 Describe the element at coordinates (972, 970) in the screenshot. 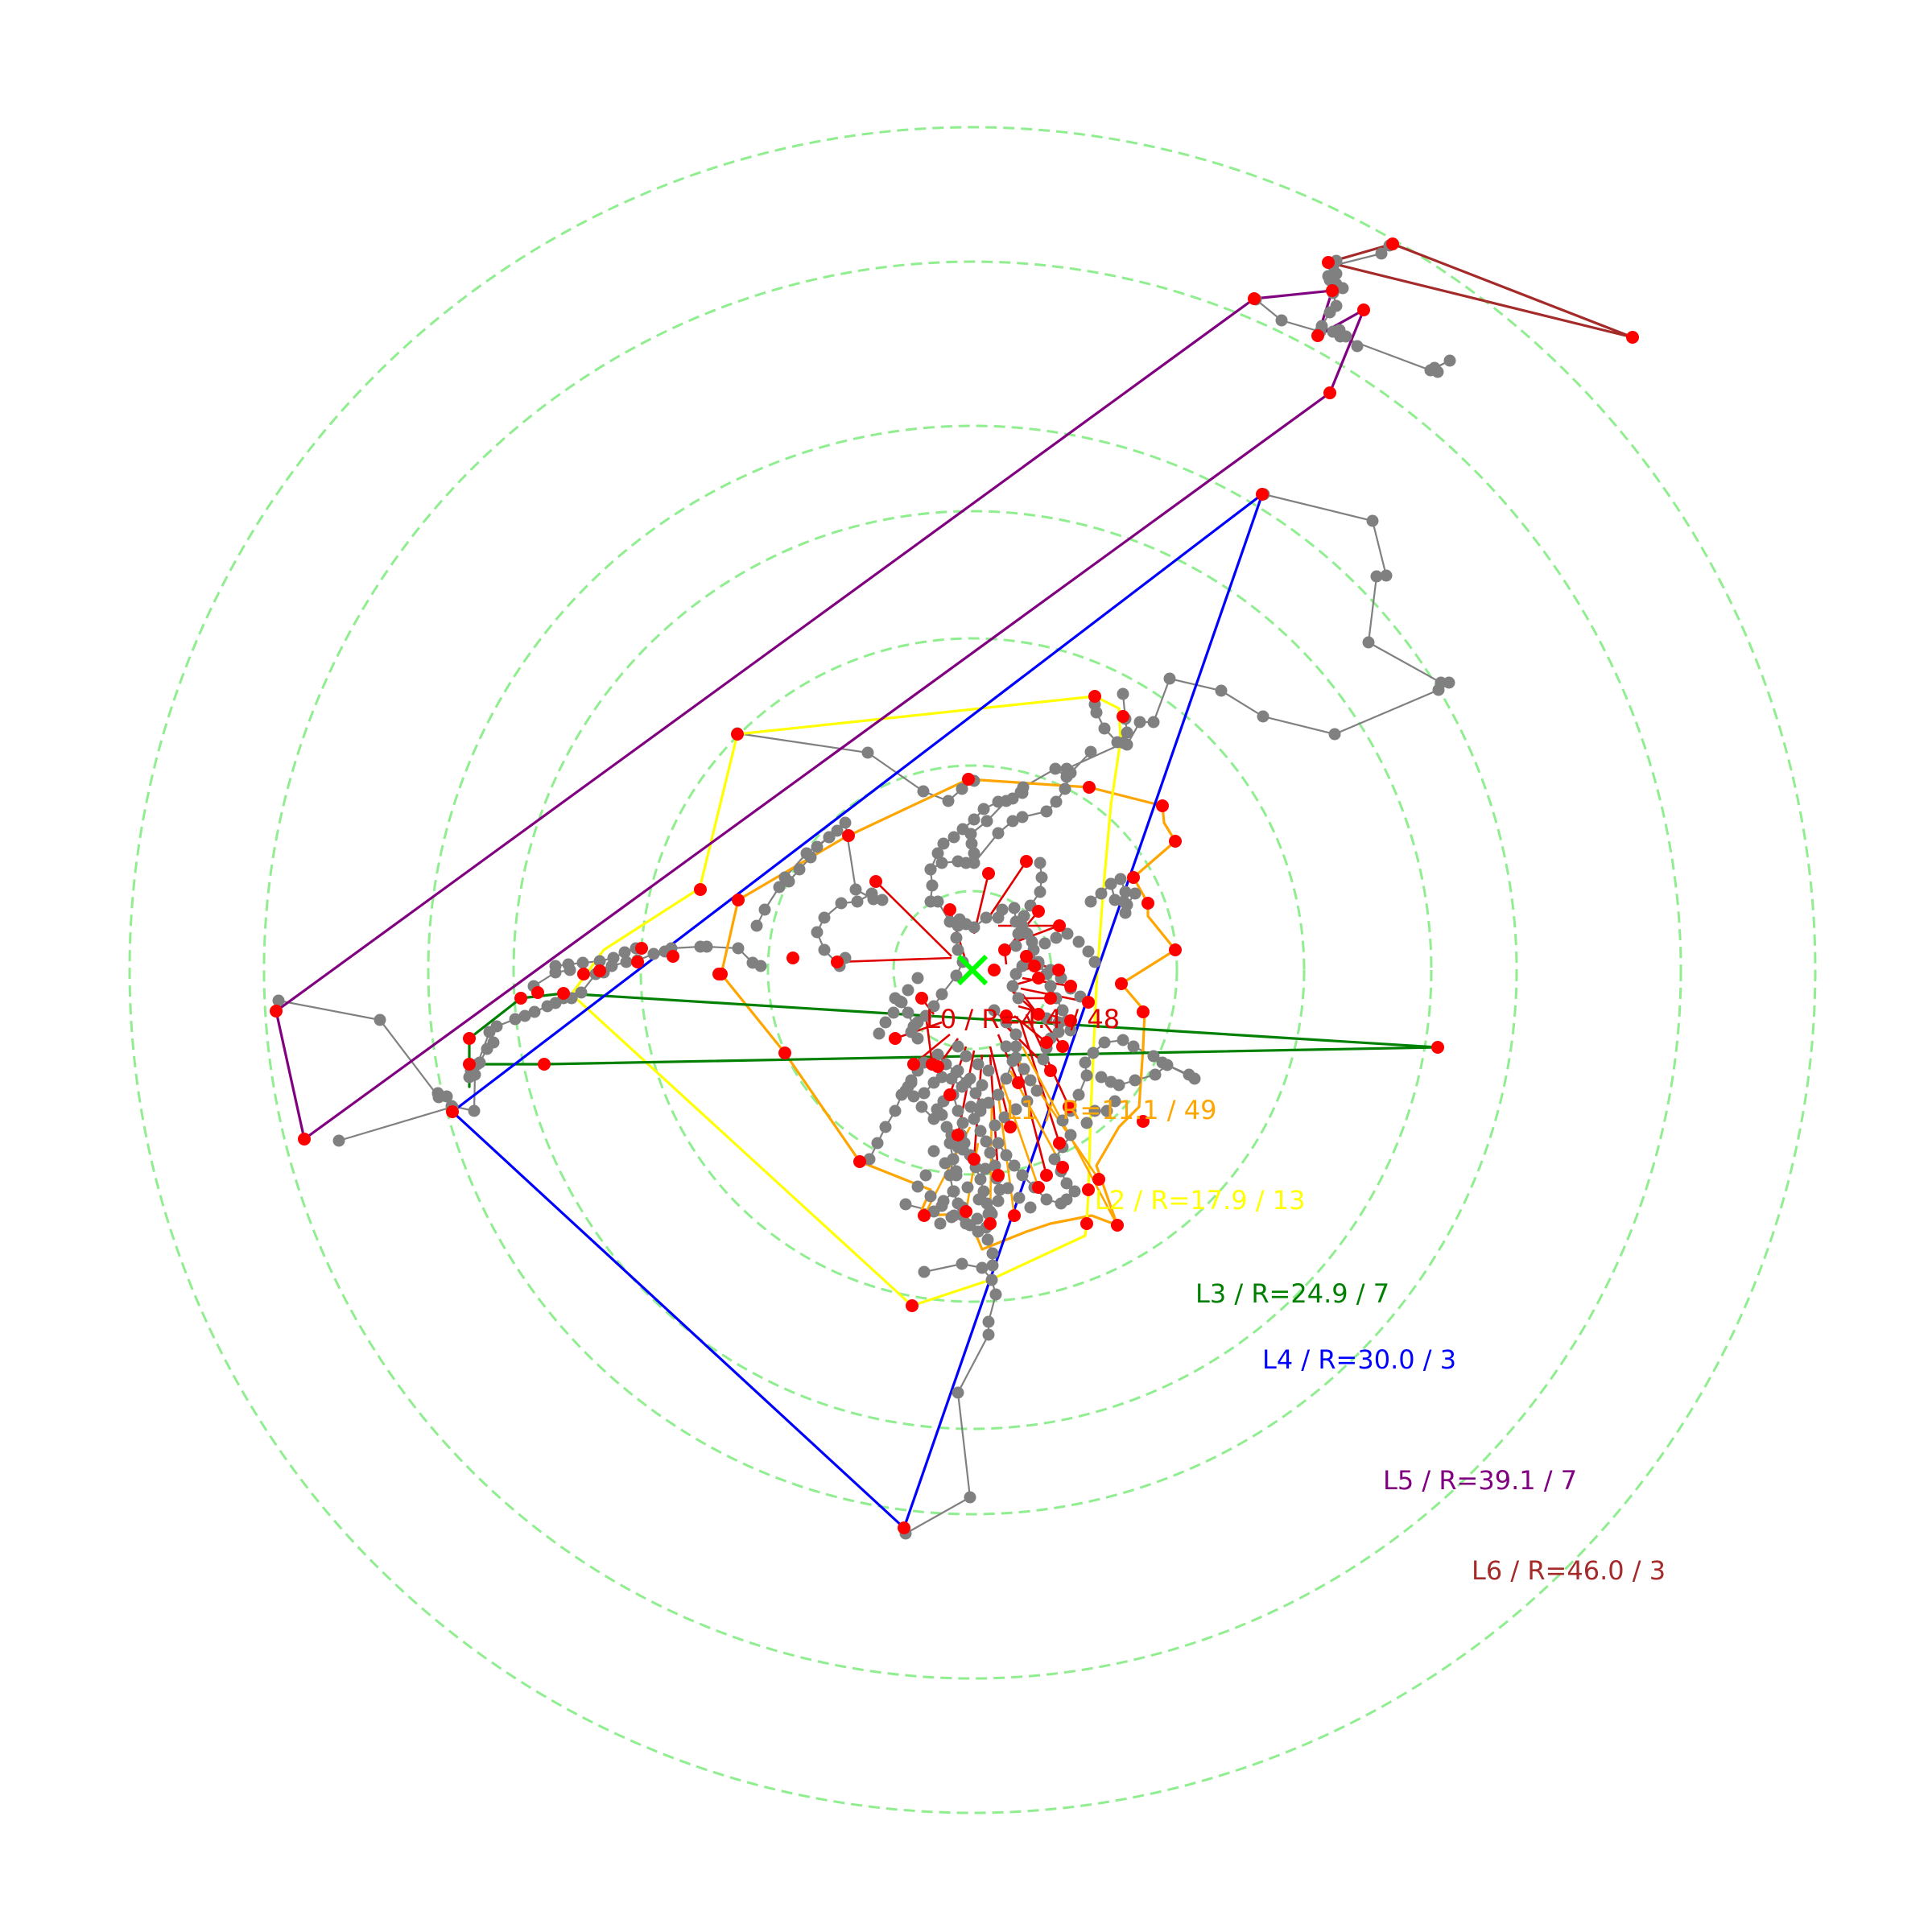

I see `cross-mark-icon-stroke` at that location.